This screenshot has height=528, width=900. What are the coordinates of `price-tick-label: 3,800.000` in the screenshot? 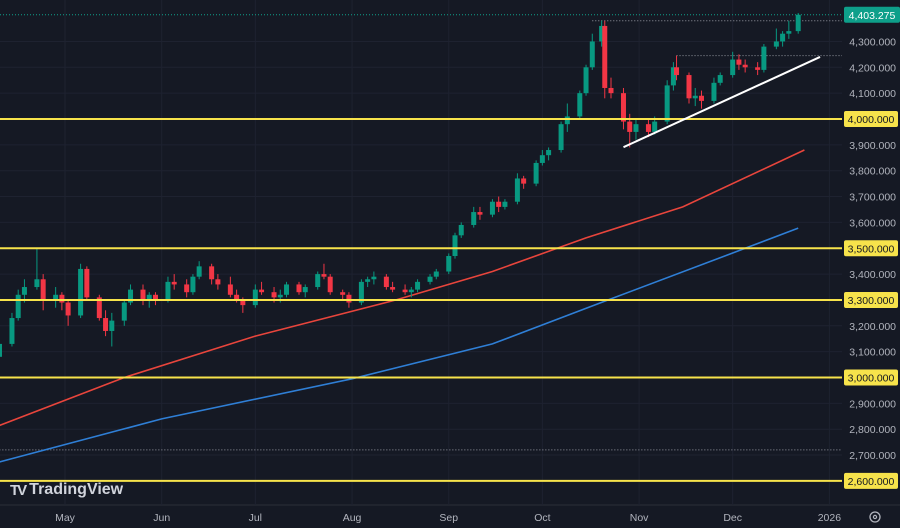 It's located at (872, 172).